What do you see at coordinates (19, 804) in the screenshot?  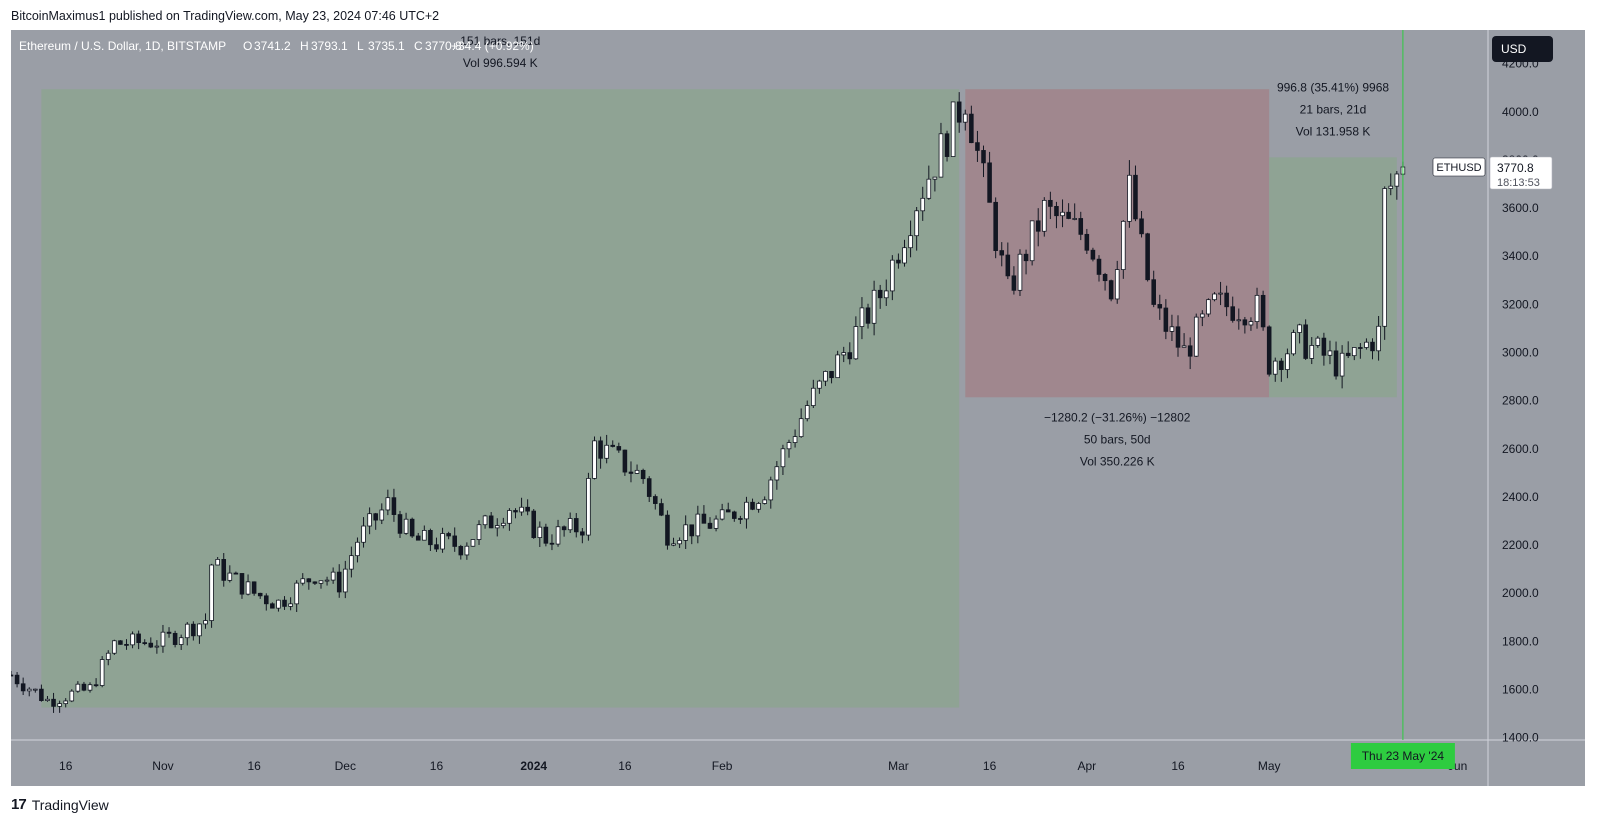 I see `tradingview-logo-icon: 17` at bounding box center [19, 804].